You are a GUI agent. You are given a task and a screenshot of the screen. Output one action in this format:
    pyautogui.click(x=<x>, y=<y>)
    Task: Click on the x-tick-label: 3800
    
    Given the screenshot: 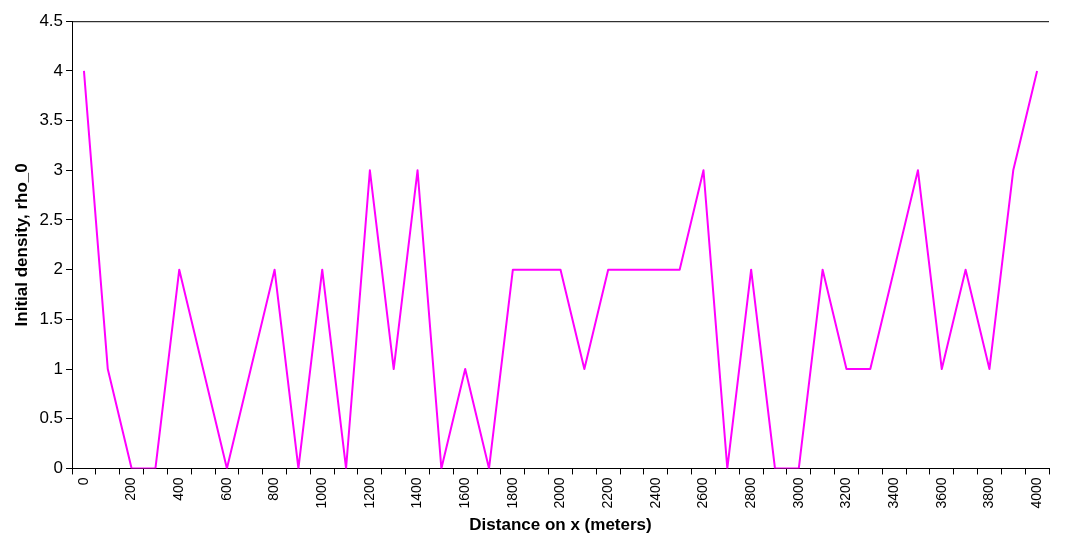 What is the action you would take?
    pyautogui.click(x=988, y=493)
    